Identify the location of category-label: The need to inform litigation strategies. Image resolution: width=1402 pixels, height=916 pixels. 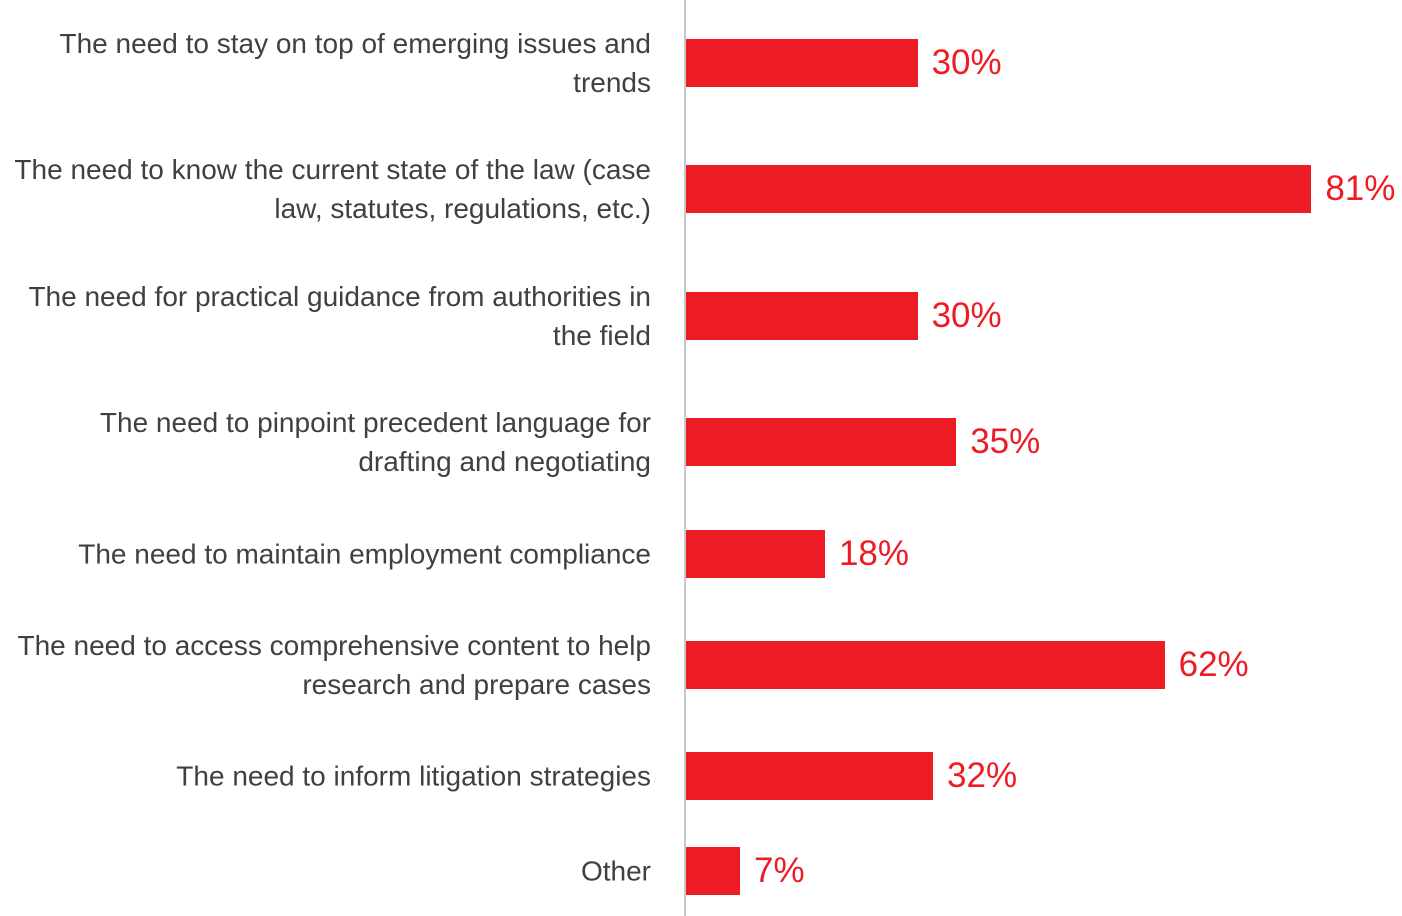
(413, 776).